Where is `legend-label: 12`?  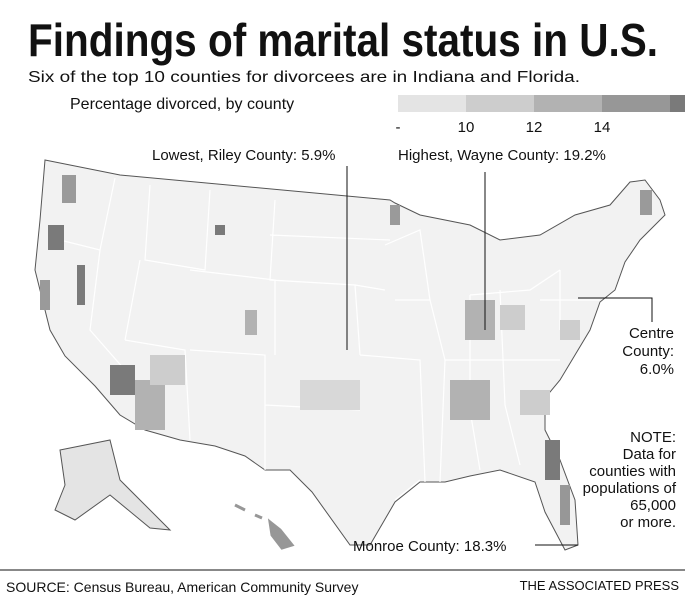
legend-label: 12 is located at coordinates (534, 127).